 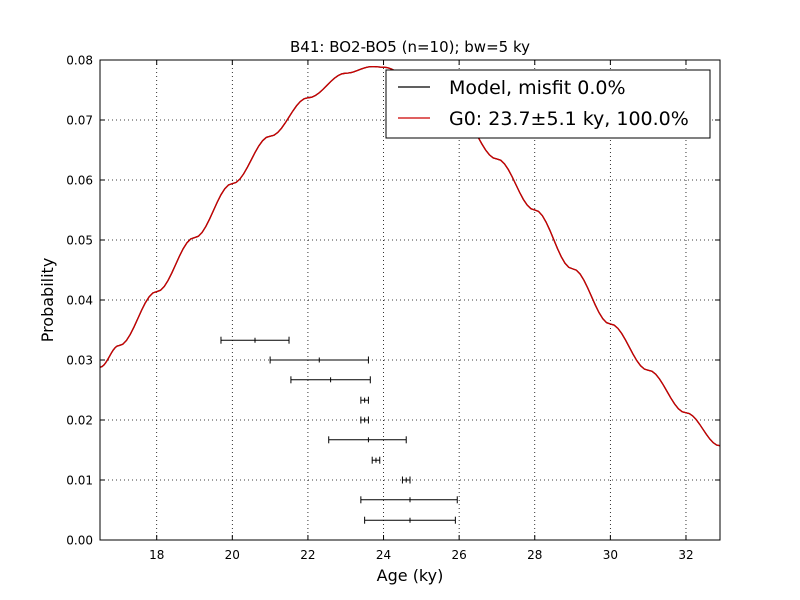 What do you see at coordinates (79, 541) in the screenshot?
I see `y-tick-label: 0.00` at bounding box center [79, 541].